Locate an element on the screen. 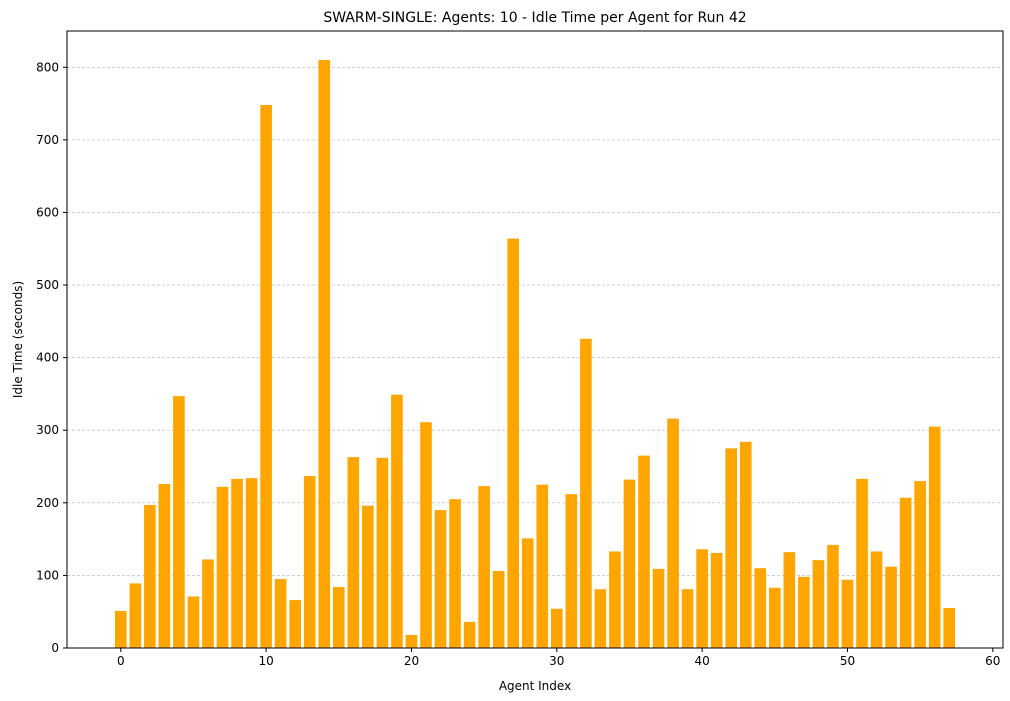 This screenshot has height=701, width=1010. y-tick-label: 300 is located at coordinates (47, 430).